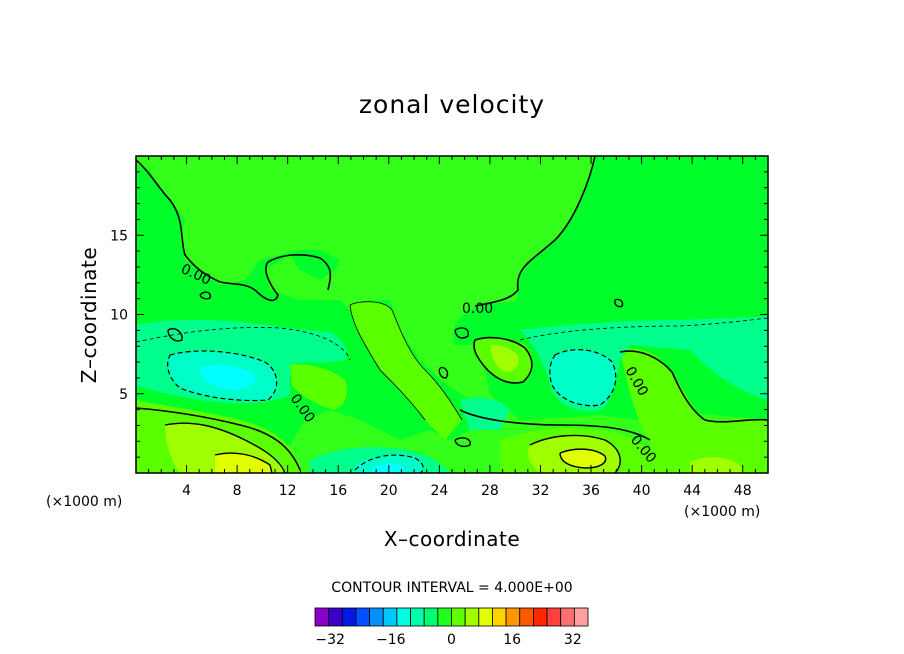 The height and width of the screenshot is (654, 904). Describe the element at coordinates (452, 539) in the screenshot. I see `x-axis-label: X–coordinate` at that location.